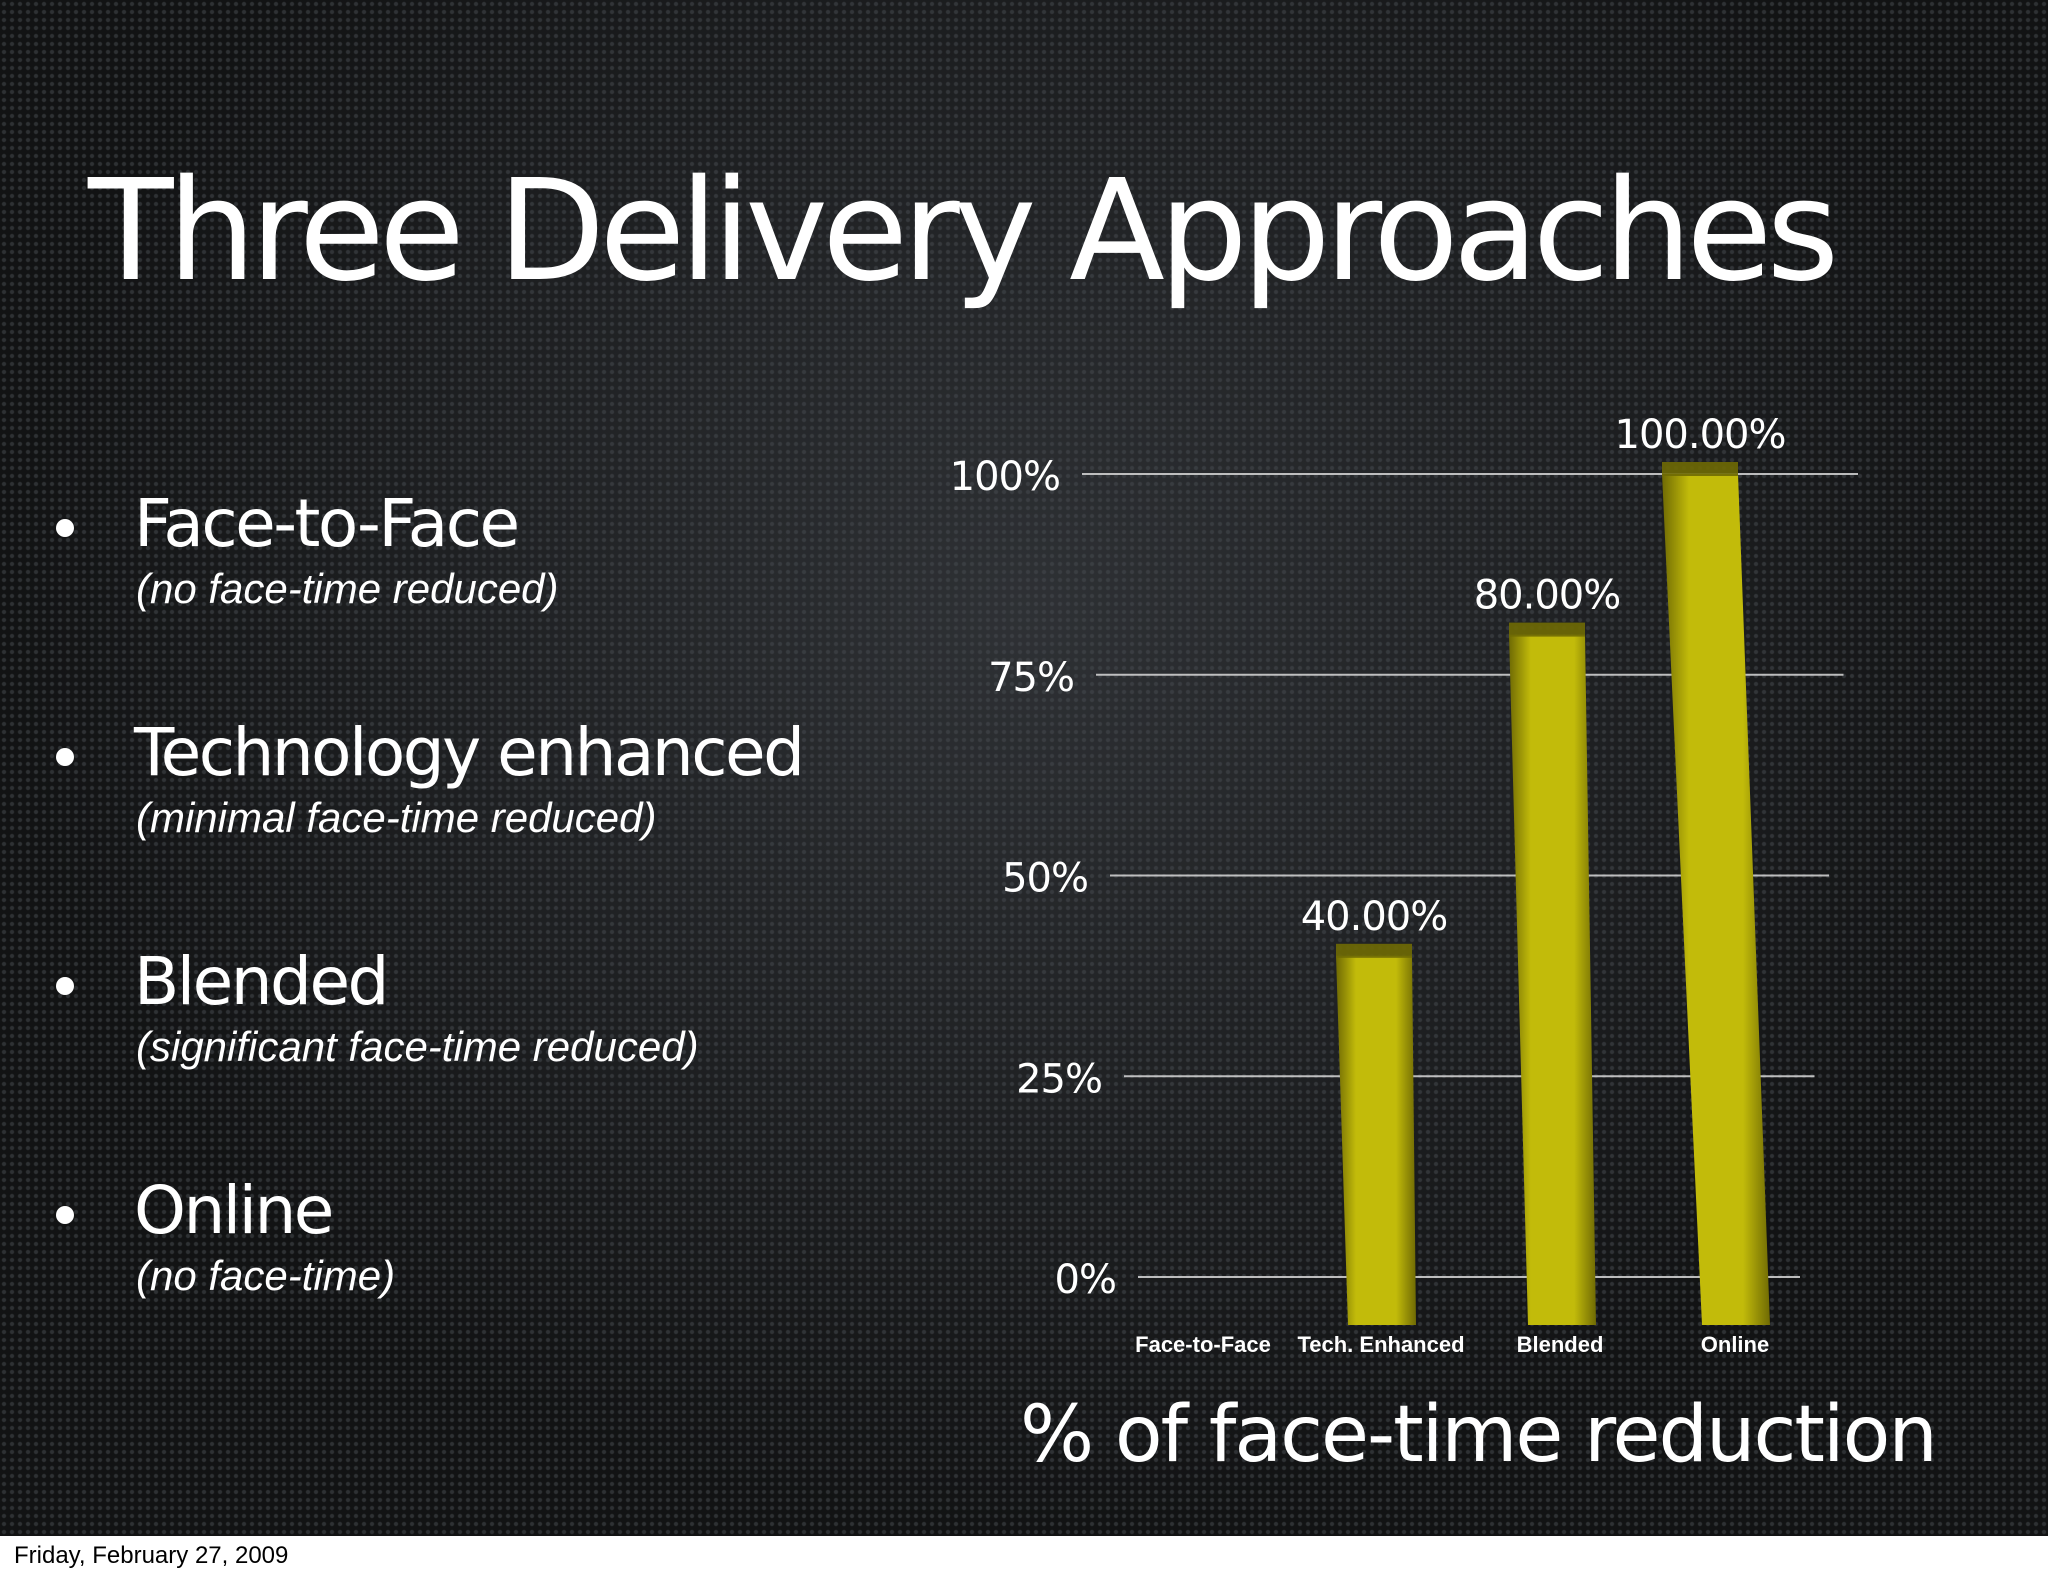  I want to click on bullet-label: Online, so click(234, 1210).